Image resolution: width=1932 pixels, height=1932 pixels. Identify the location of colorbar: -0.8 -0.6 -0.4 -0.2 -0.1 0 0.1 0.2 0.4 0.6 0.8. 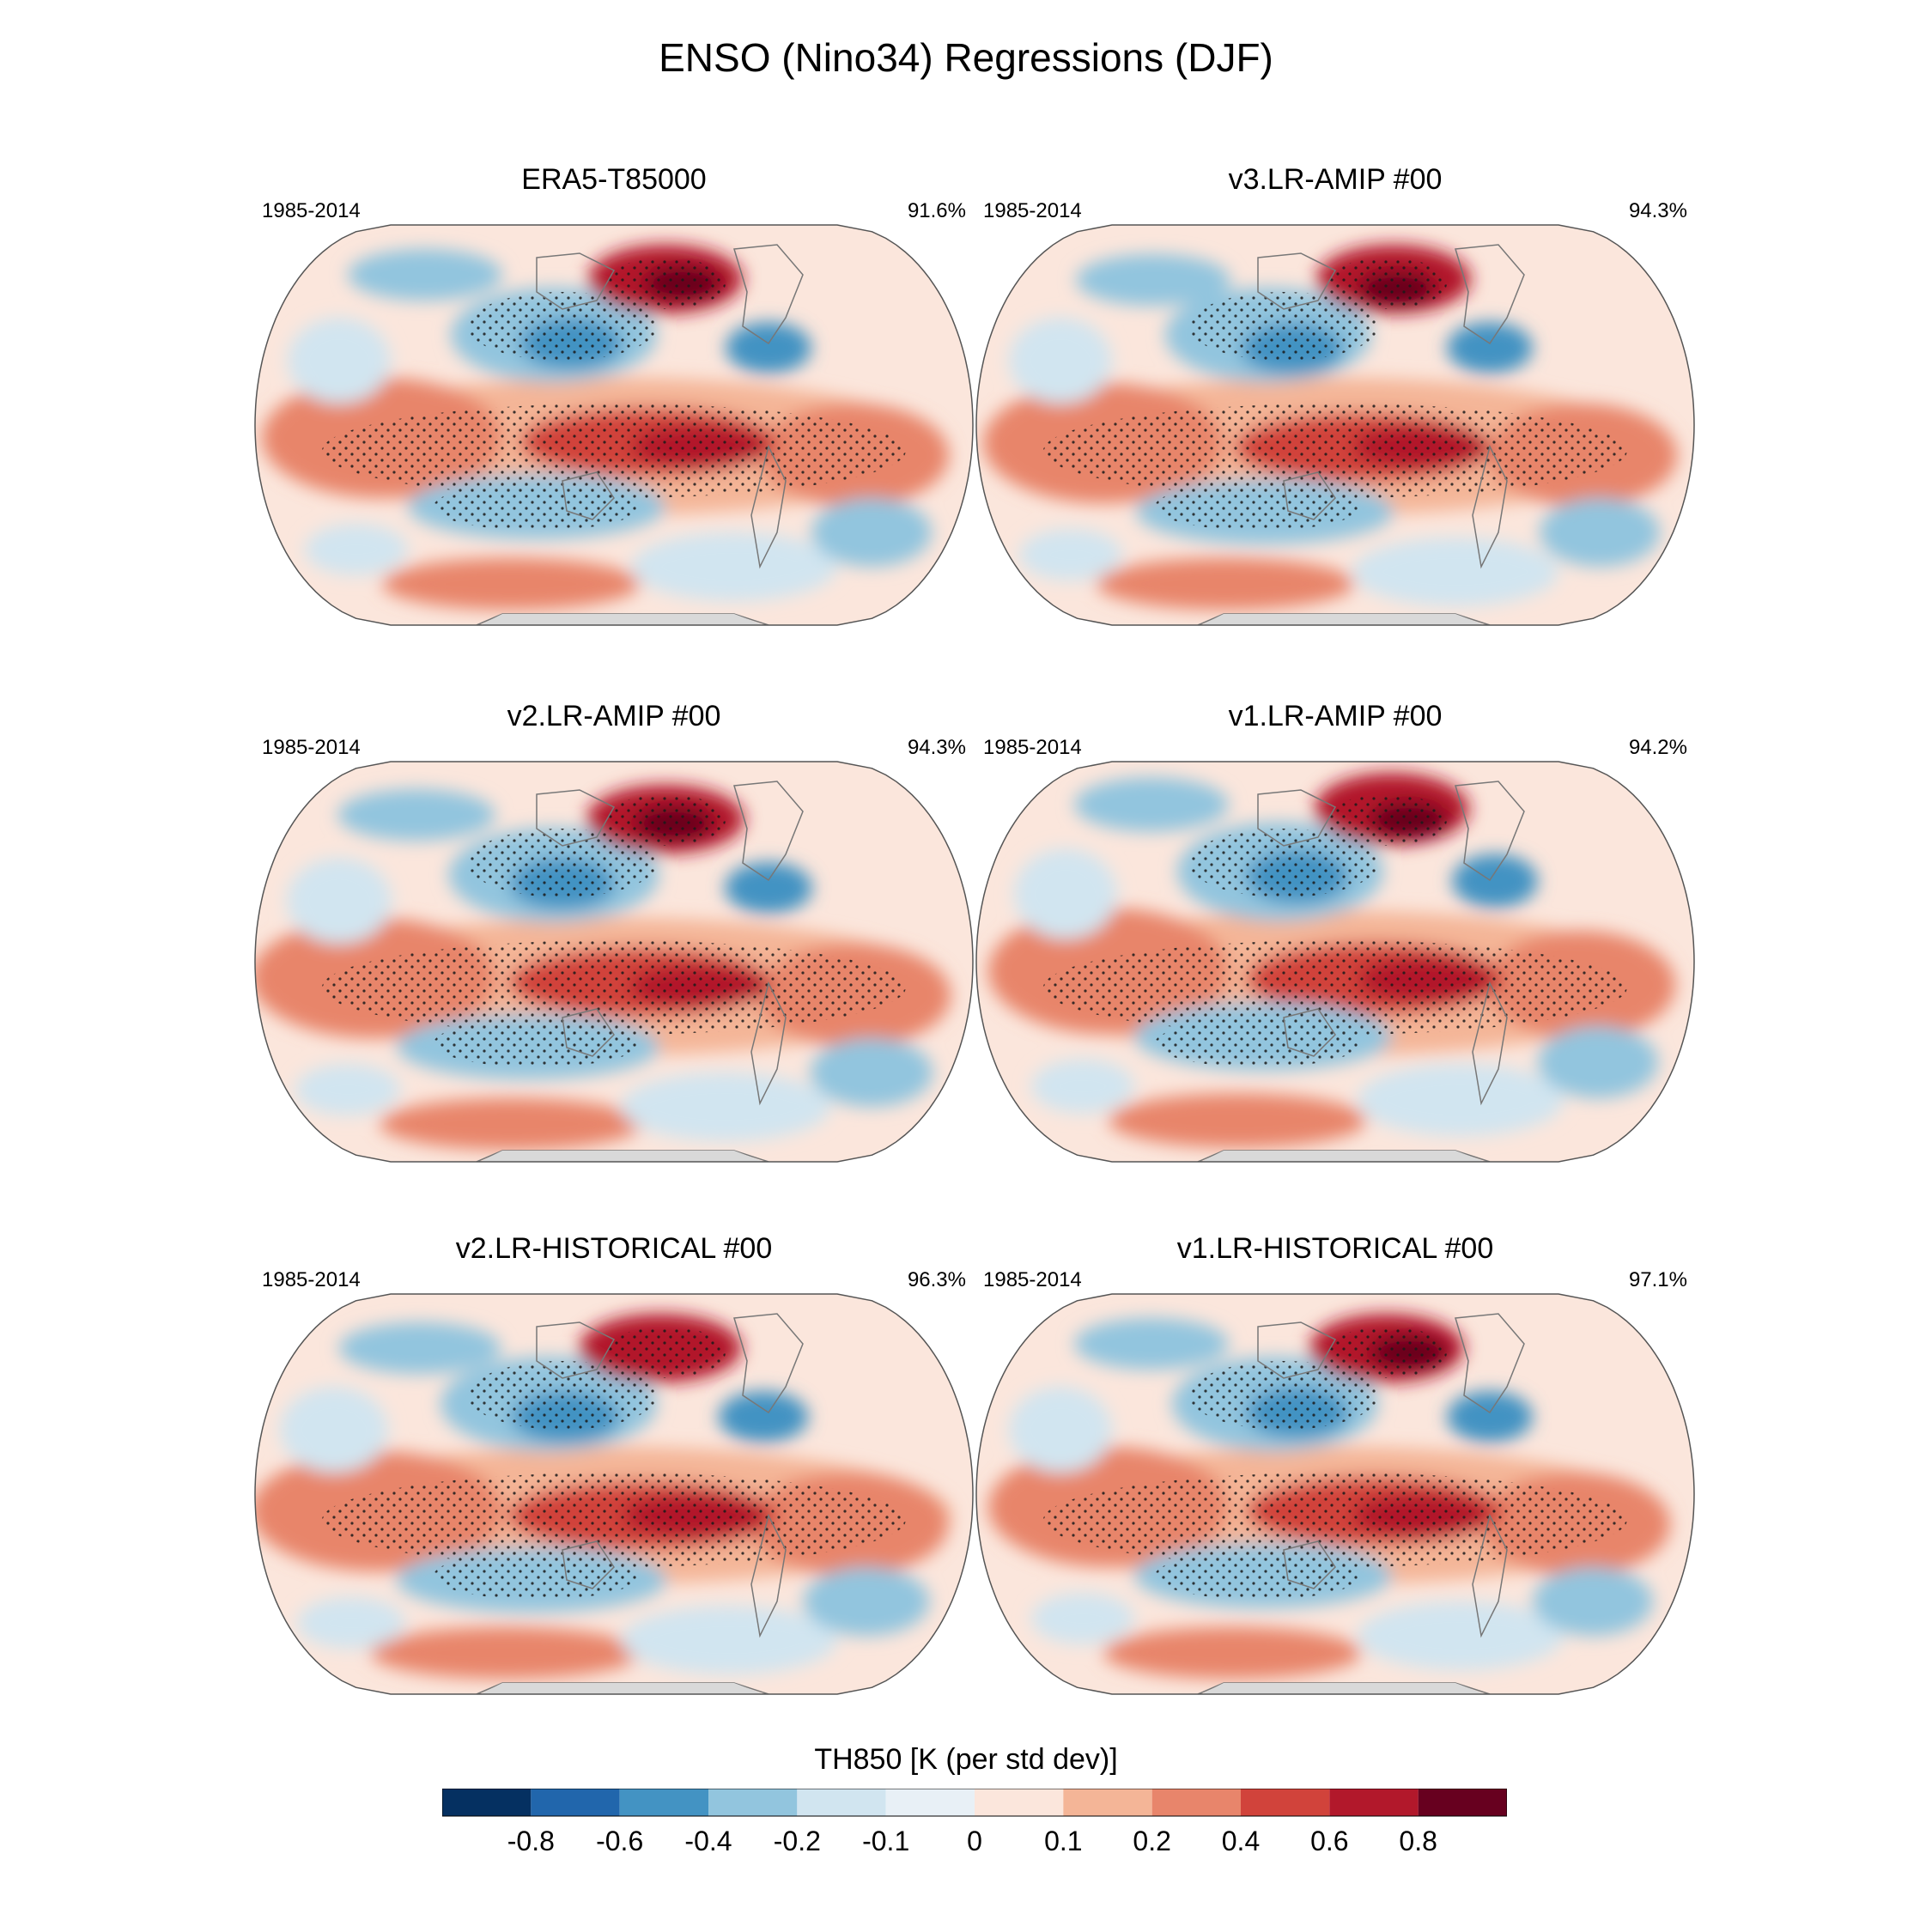
(974, 1822).